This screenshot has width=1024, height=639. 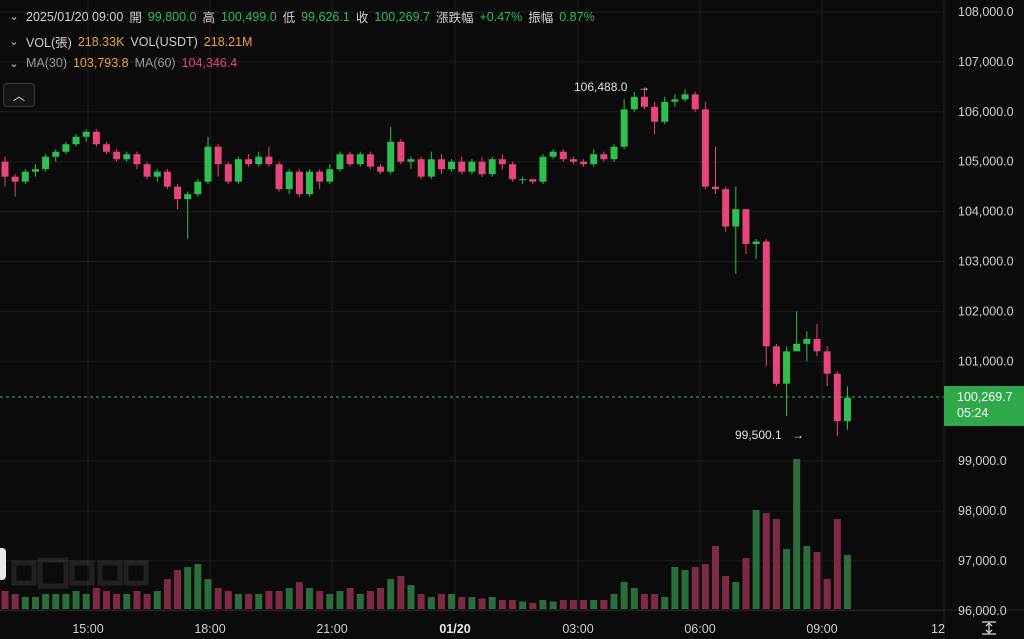 I want to click on legend-datetime: 2025/01/20 09:00, so click(x=75, y=16).